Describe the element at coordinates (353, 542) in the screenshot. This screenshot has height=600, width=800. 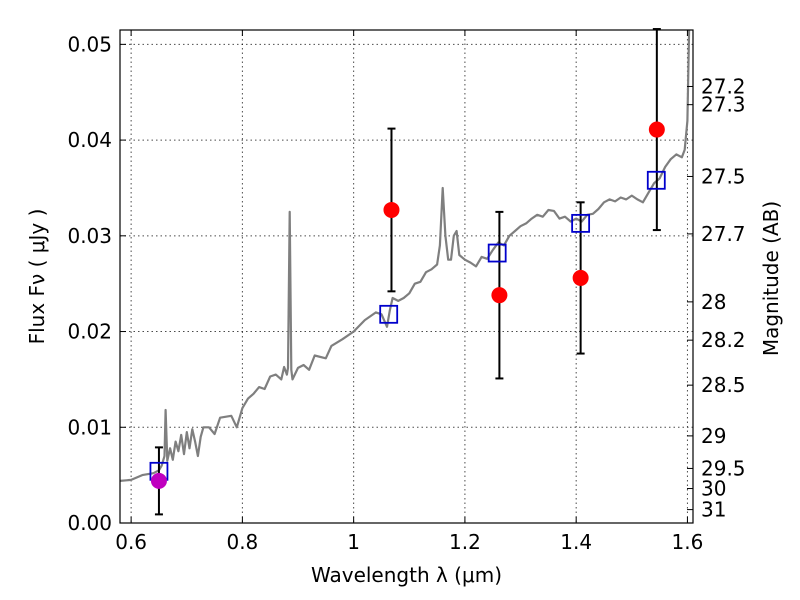
I see `x-tick-label: 1` at that location.